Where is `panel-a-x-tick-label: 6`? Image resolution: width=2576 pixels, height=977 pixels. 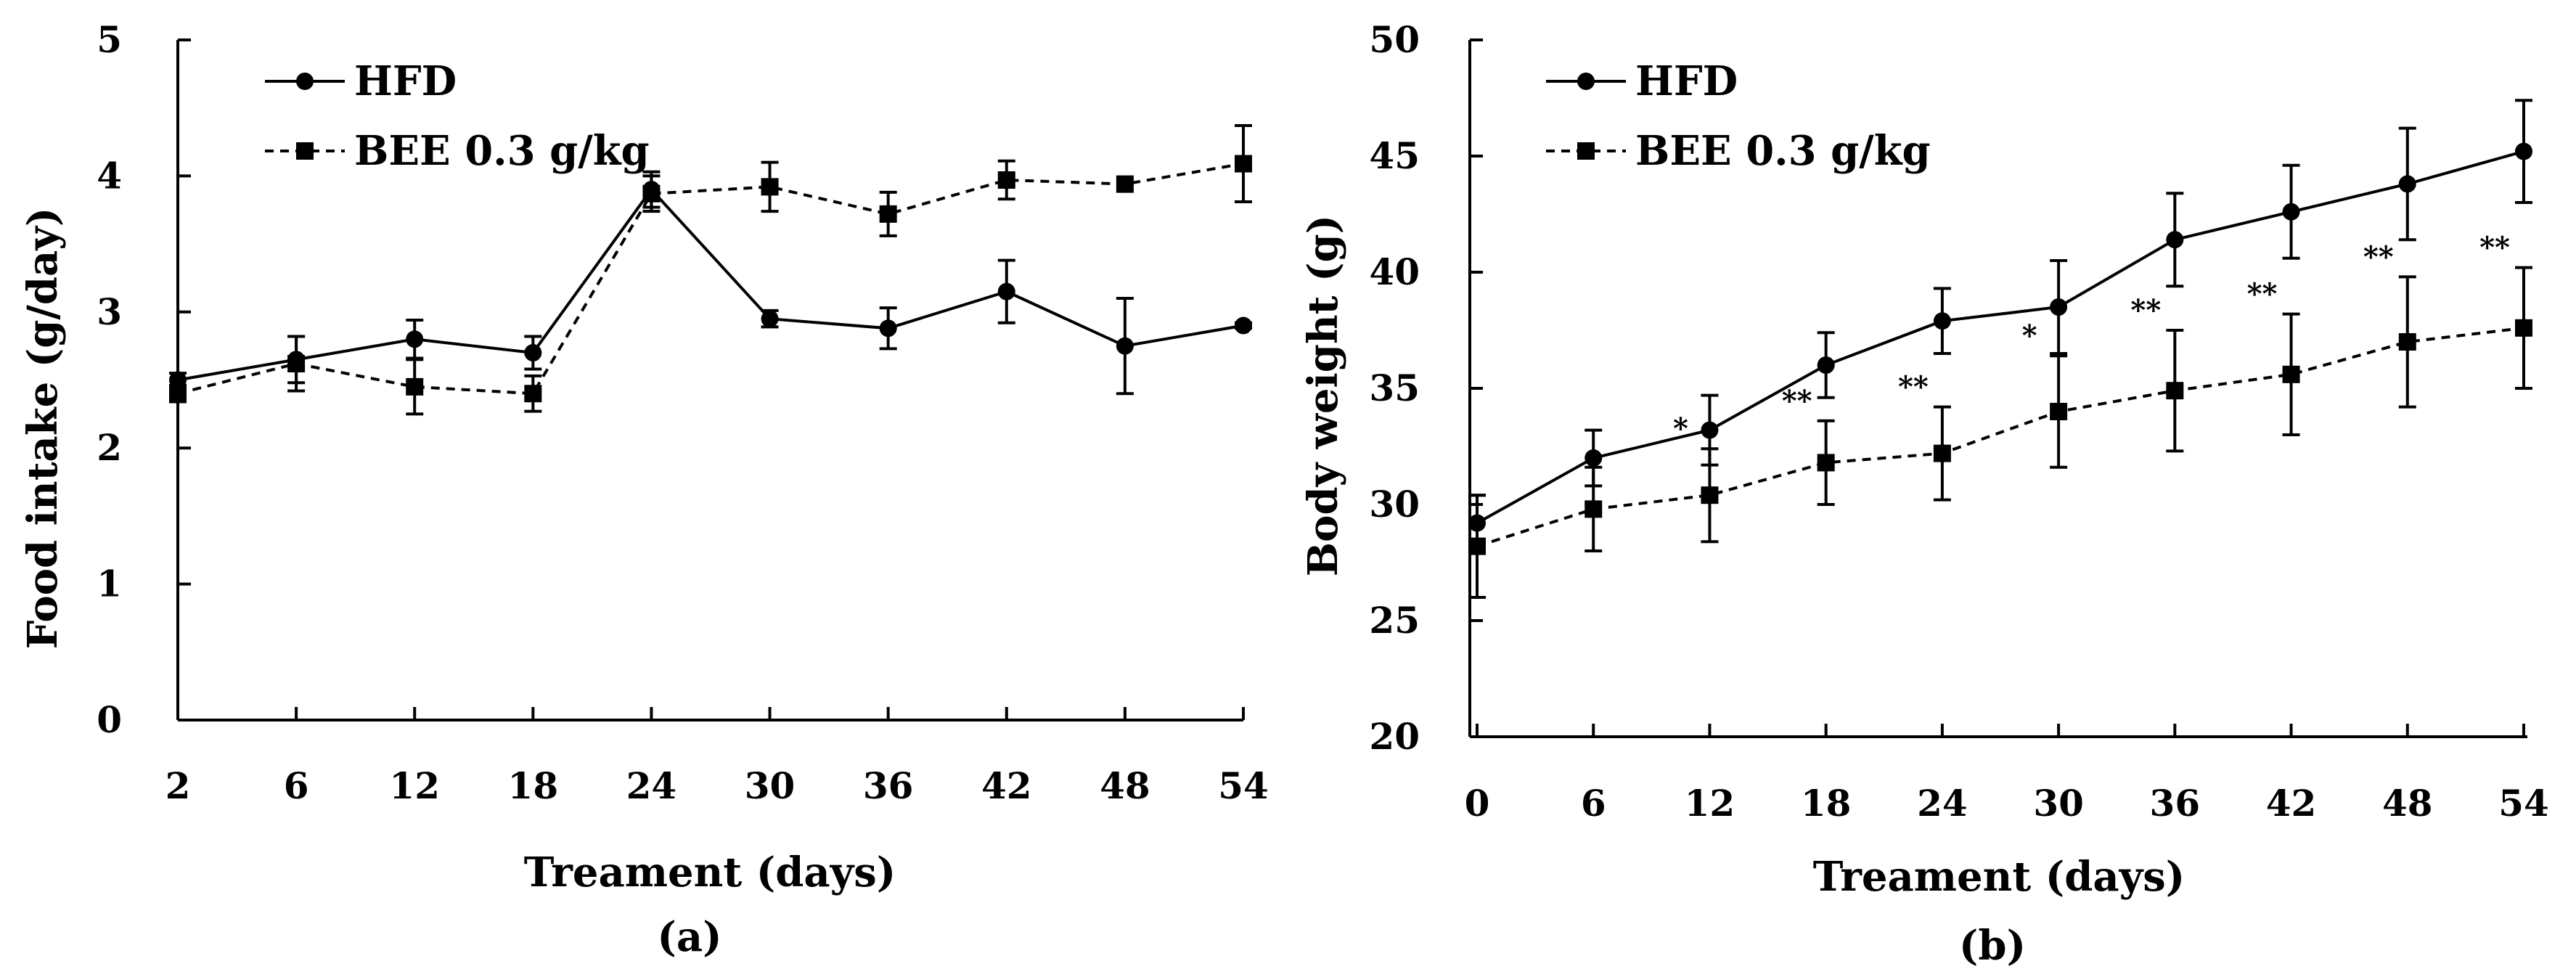 panel-a-x-tick-label: 6 is located at coordinates (296, 785).